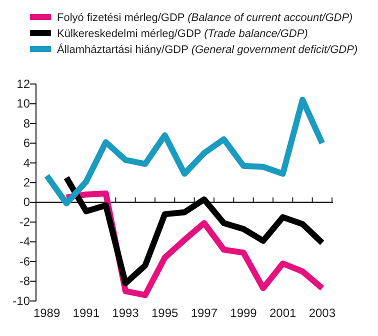 Image resolution: width=378 pixels, height=336 pixels. What do you see at coordinates (23, 83) in the screenshot?
I see `y-tick-label: 12` at bounding box center [23, 83].